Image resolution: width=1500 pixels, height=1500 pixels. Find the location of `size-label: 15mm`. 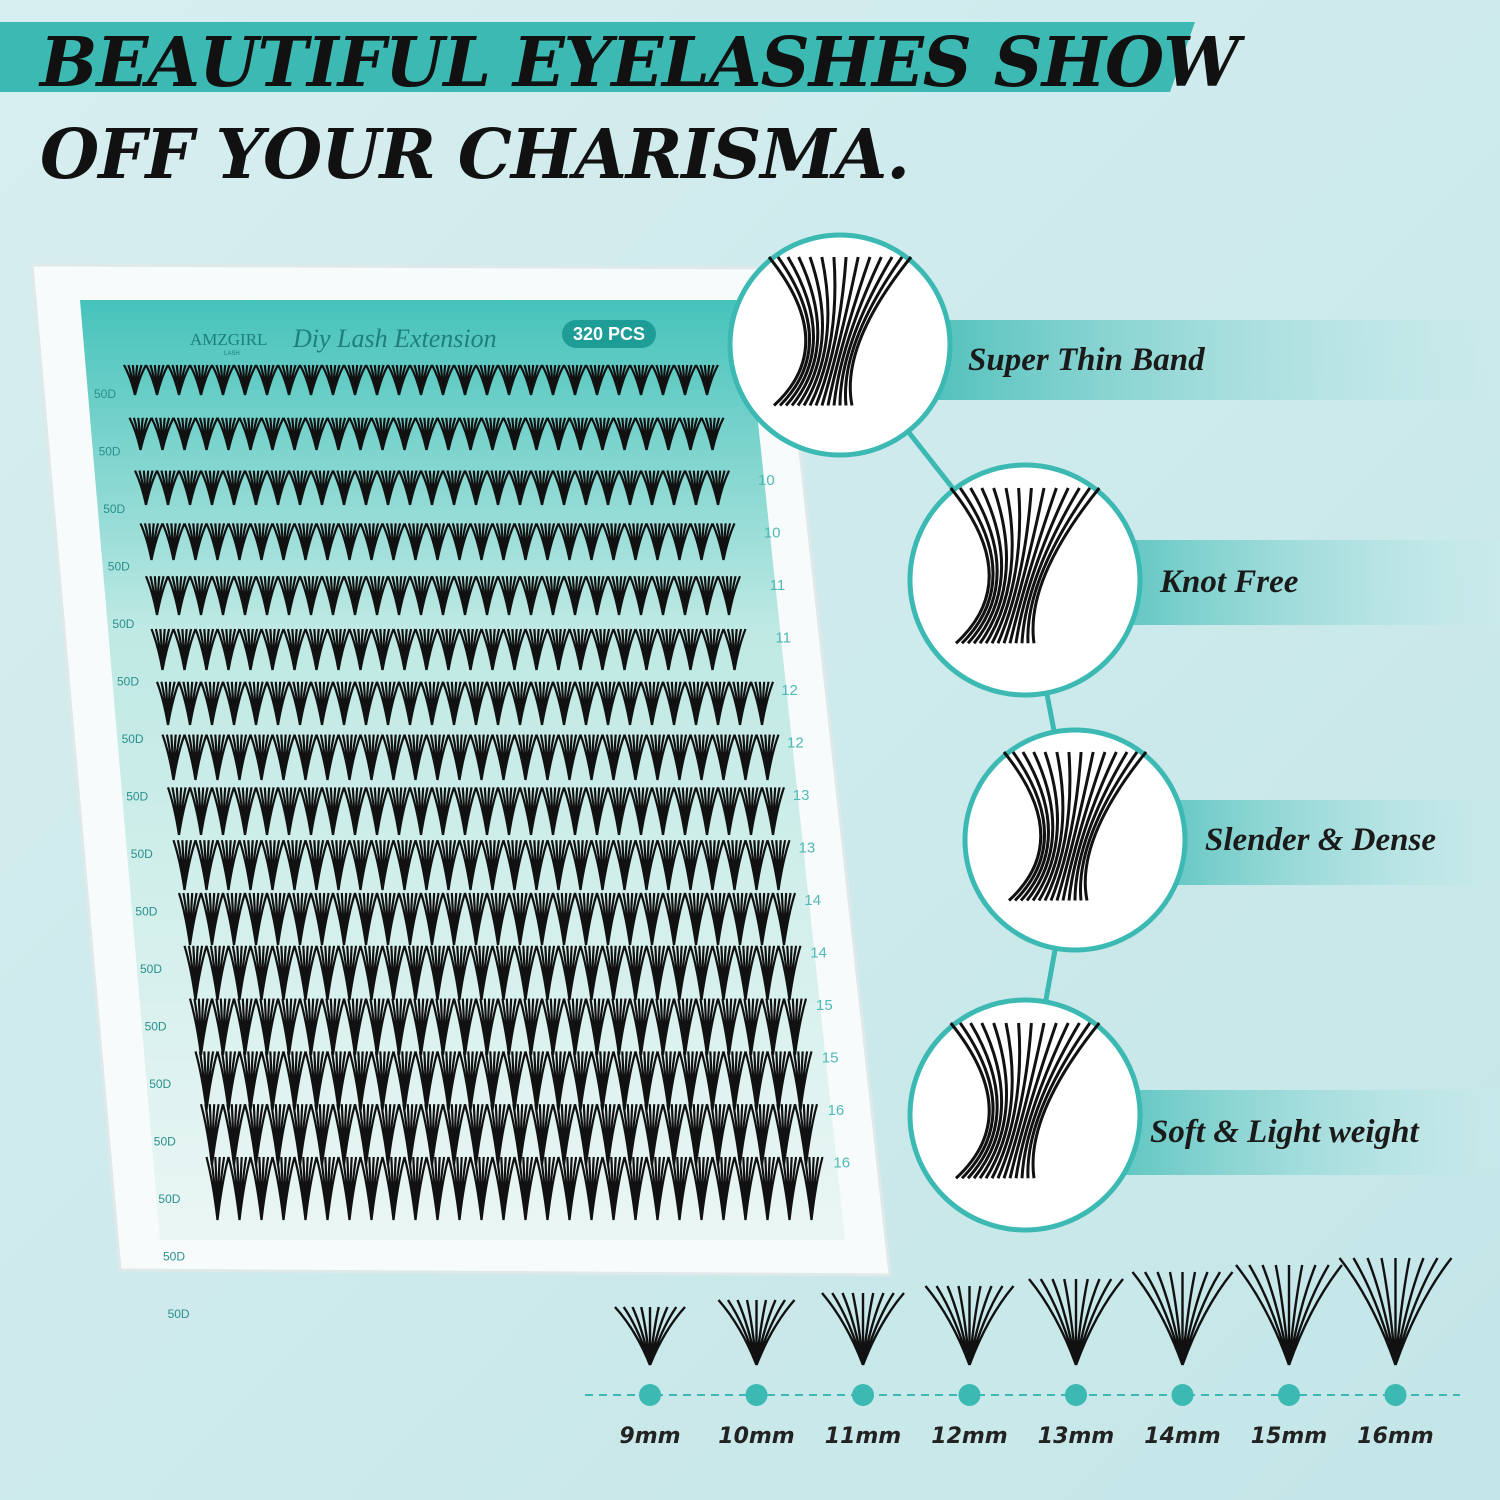

size-label: 15mm is located at coordinates (1289, 1436).